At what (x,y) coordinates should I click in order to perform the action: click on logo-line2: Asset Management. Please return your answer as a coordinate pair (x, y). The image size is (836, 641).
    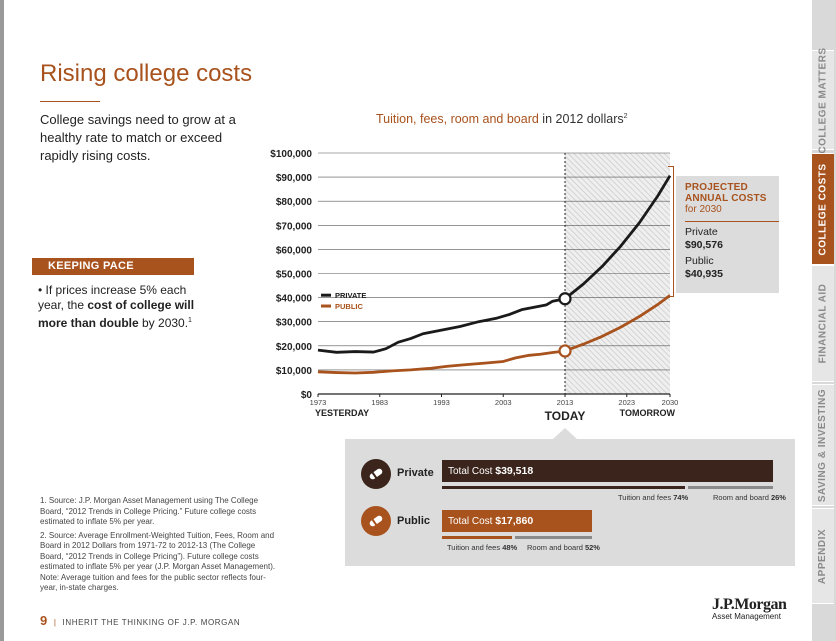
    Looking at the image, I should click on (746, 616).